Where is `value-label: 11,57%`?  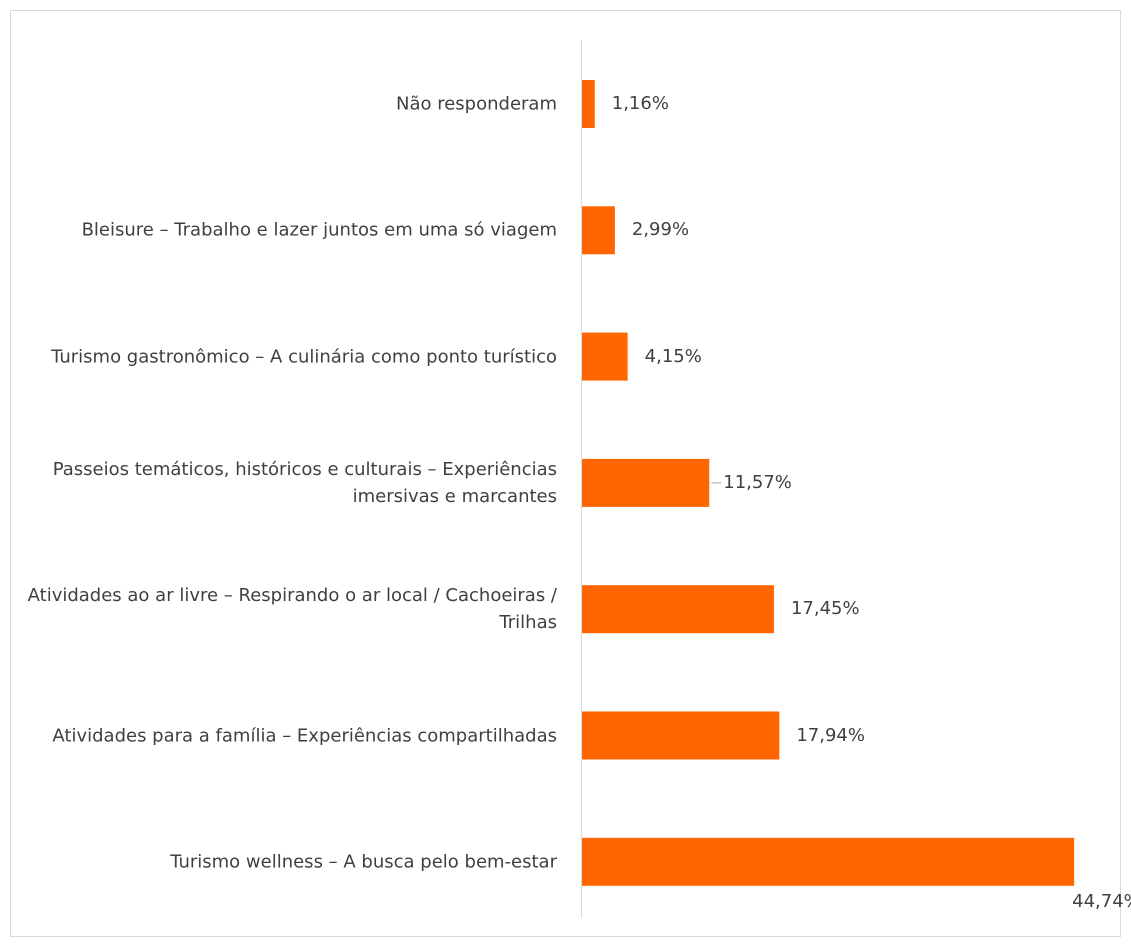
value-label: 11,57% is located at coordinates (757, 482).